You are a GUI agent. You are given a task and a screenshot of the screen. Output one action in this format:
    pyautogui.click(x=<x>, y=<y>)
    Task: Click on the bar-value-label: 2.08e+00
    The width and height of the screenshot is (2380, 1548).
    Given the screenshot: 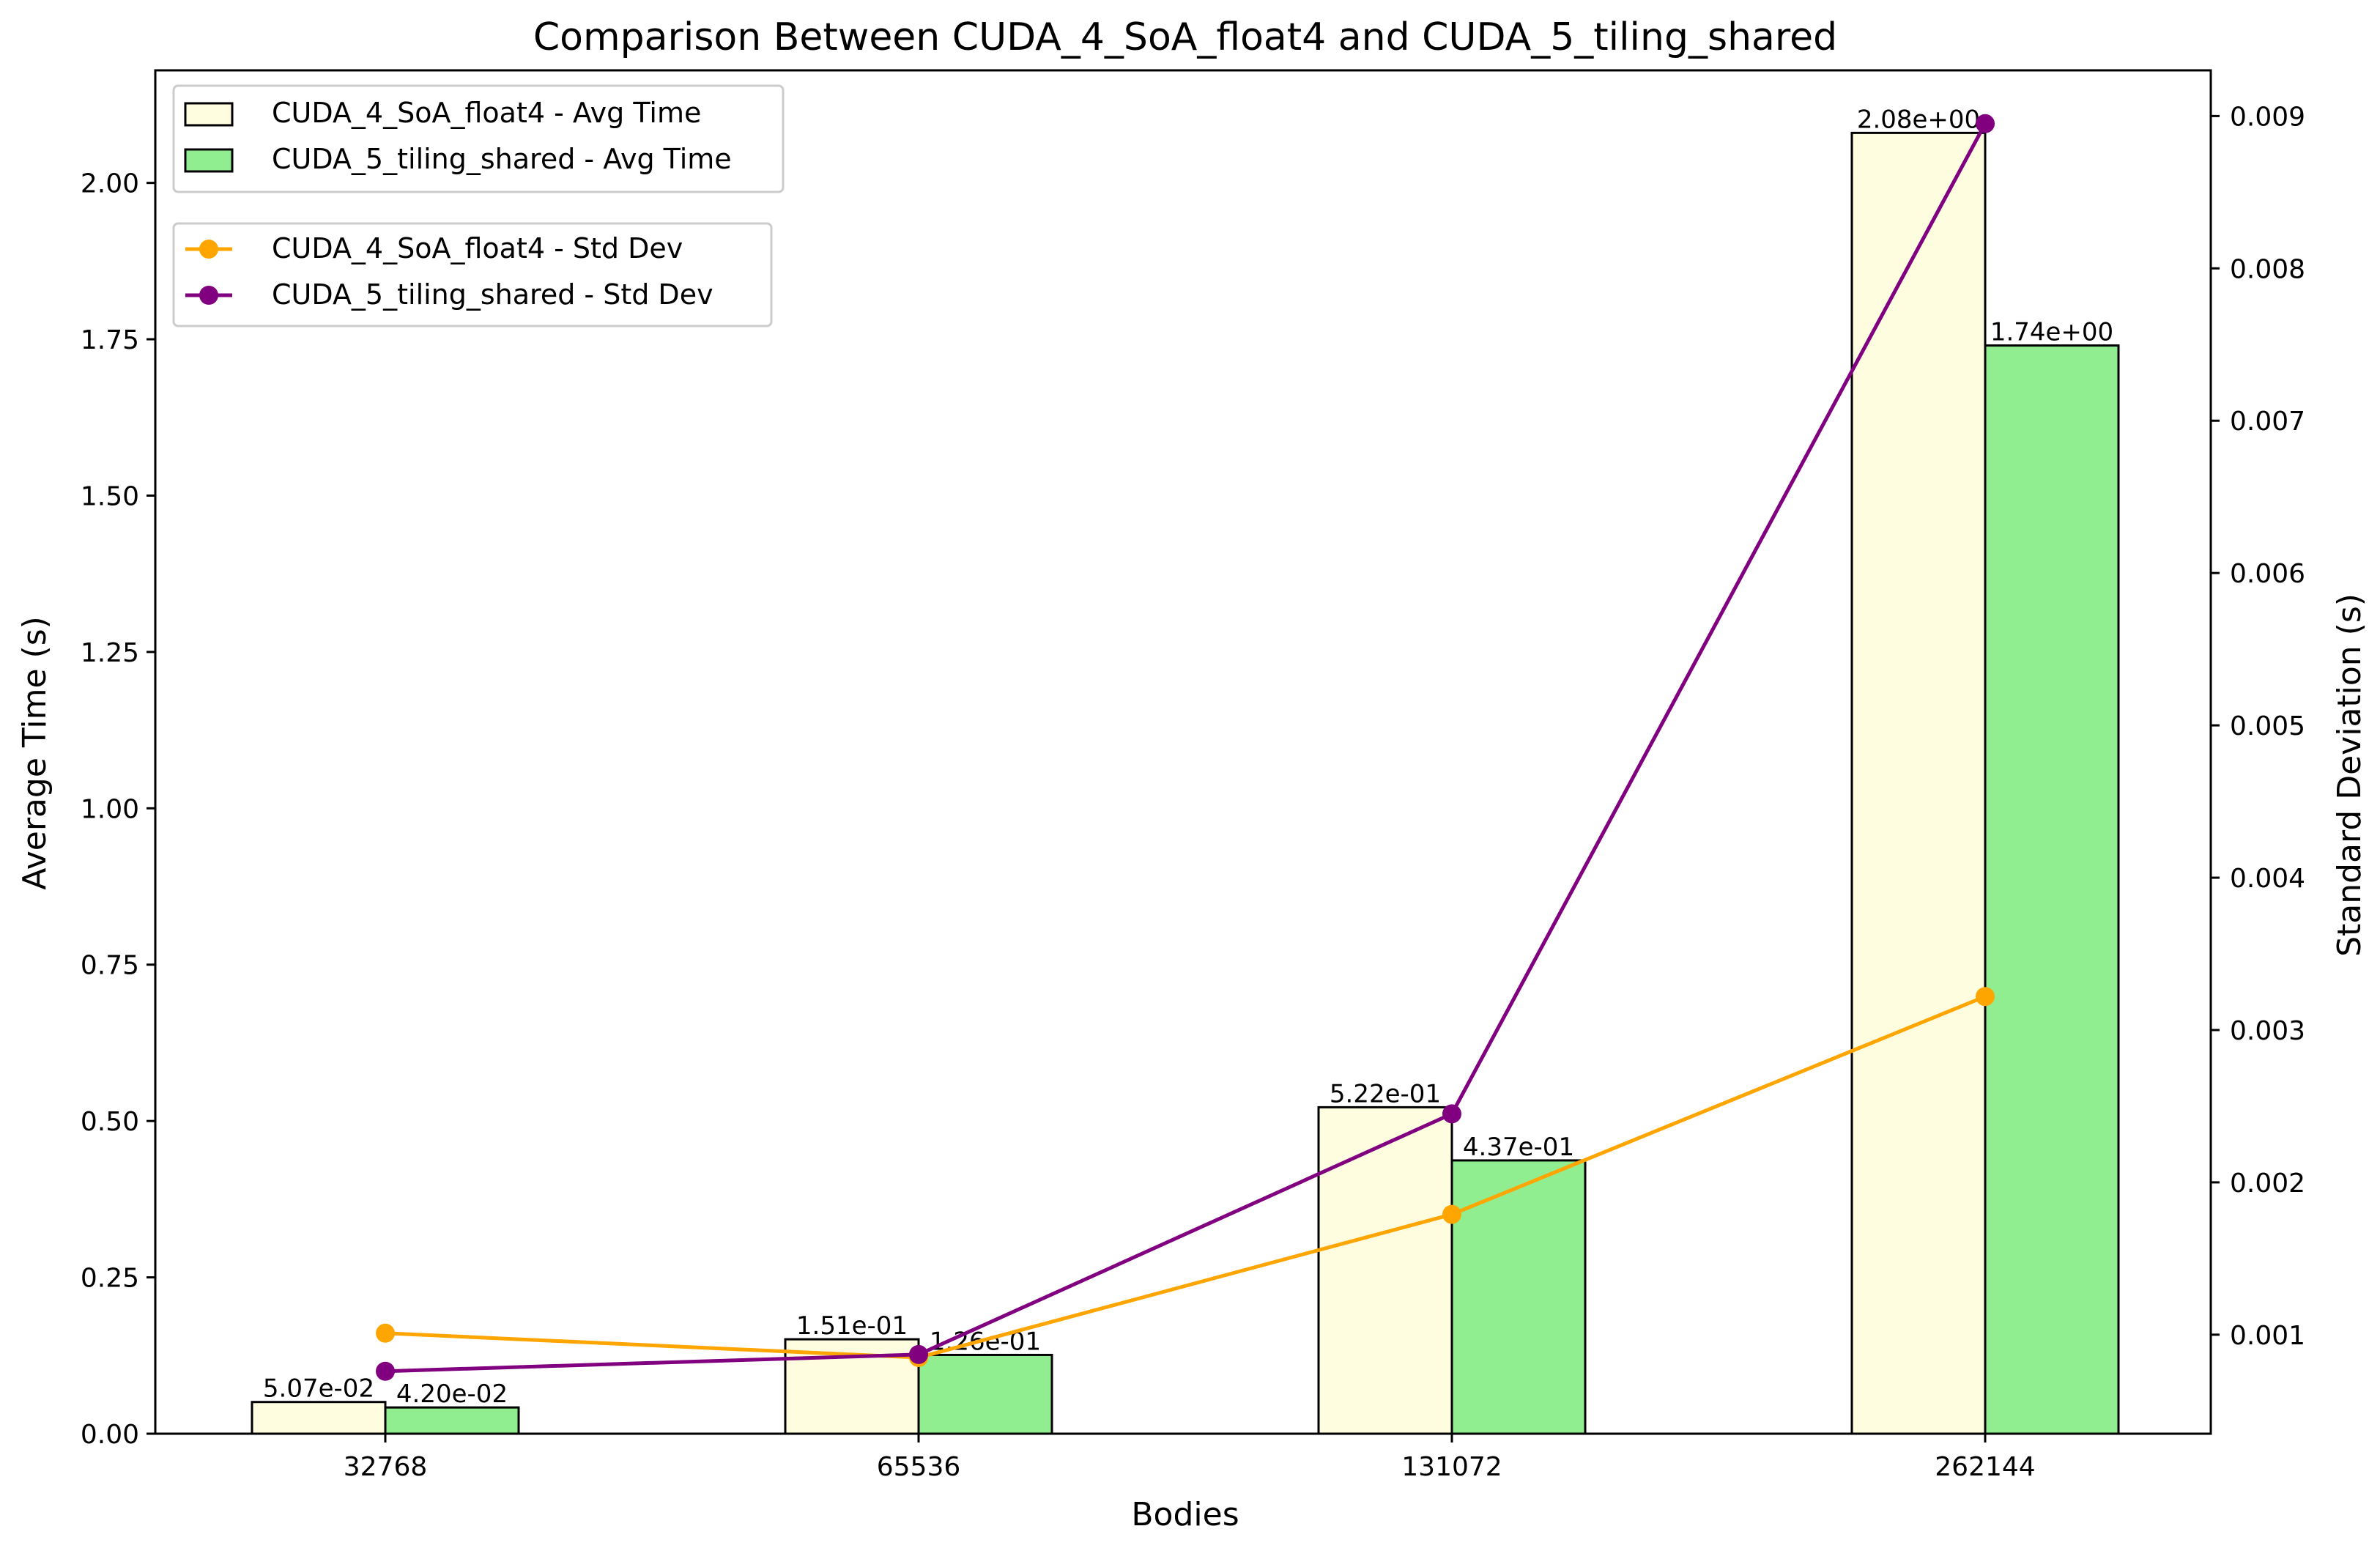 What is the action you would take?
    pyautogui.click(x=1919, y=119)
    